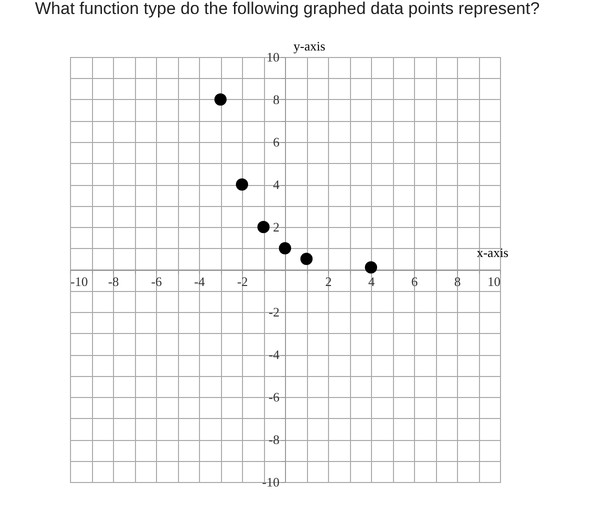 The width and height of the screenshot is (592, 513). I want to click on chart-title: What function type do the following graphed data points represent?, so click(287, 9).